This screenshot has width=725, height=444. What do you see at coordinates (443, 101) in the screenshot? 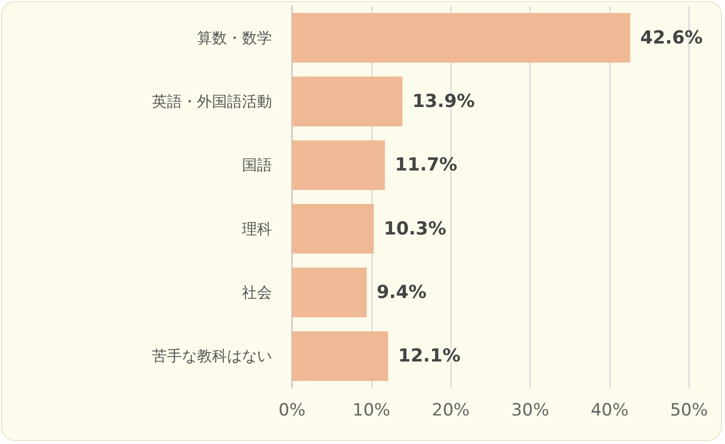
I see `data-label: 13.9%` at bounding box center [443, 101].